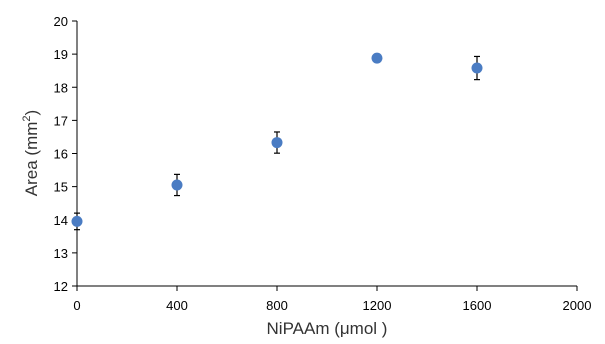 The width and height of the screenshot is (605, 344). Describe the element at coordinates (277, 305) in the screenshot. I see `x-tick-label: 800` at that location.